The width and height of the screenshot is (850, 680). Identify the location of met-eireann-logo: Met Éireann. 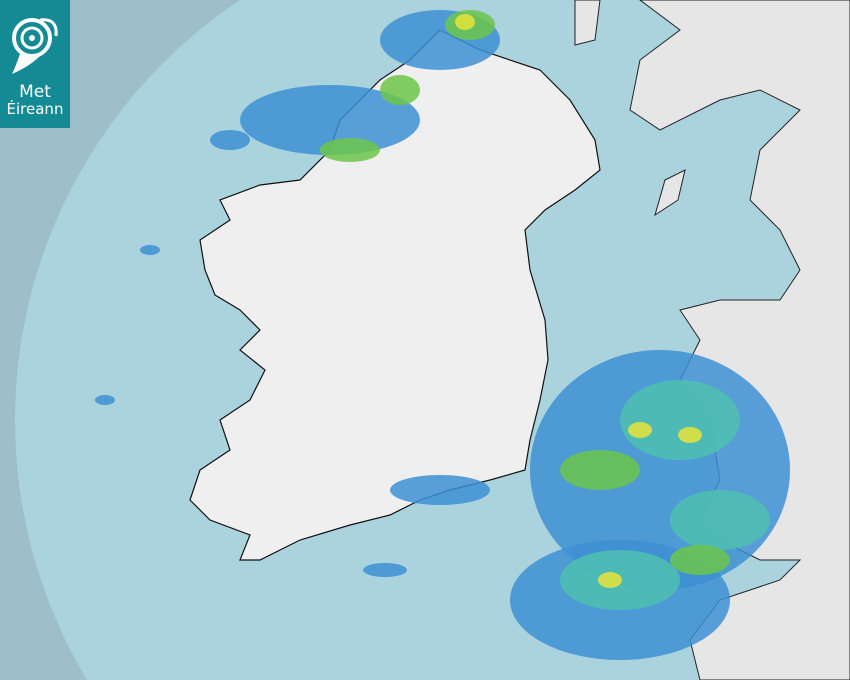
(35, 64).